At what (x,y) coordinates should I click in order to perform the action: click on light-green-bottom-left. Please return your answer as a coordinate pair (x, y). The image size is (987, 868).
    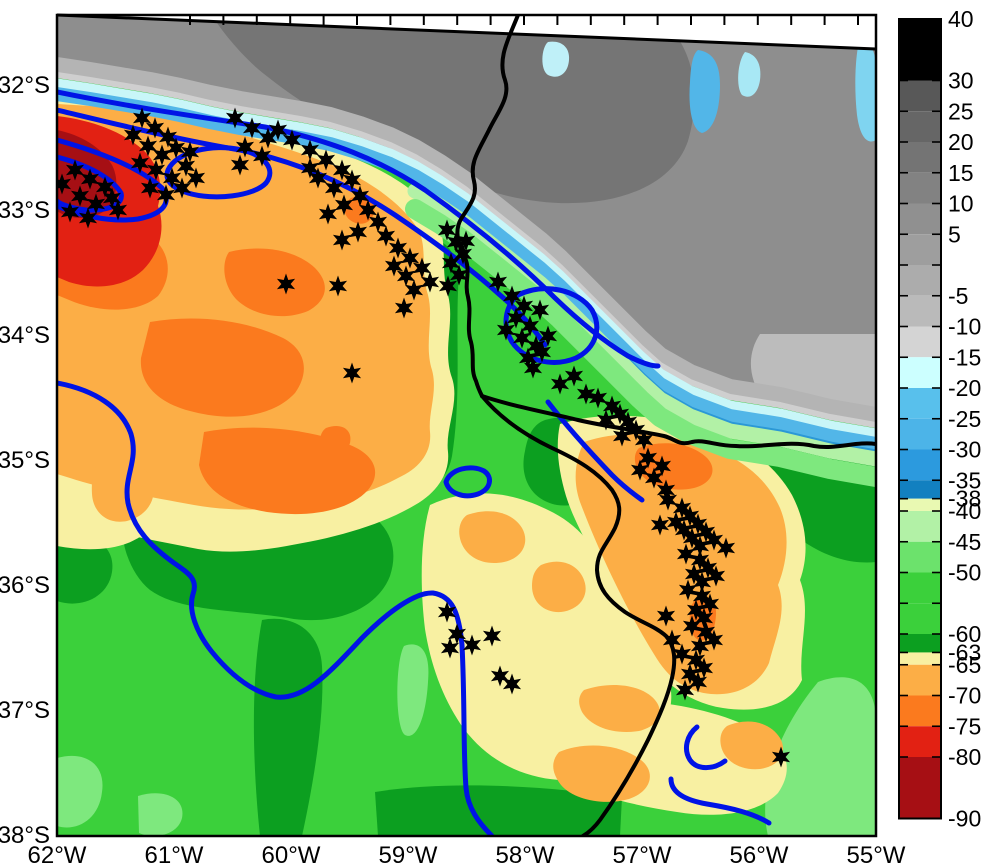
    Looking at the image, I should click on (80, 791).